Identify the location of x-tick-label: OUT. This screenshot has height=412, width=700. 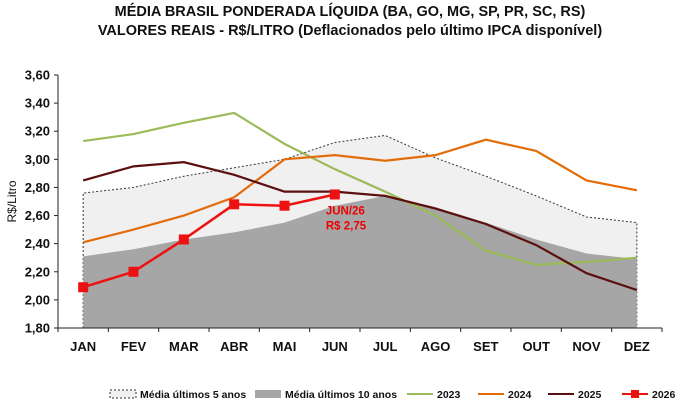
(536, 346).